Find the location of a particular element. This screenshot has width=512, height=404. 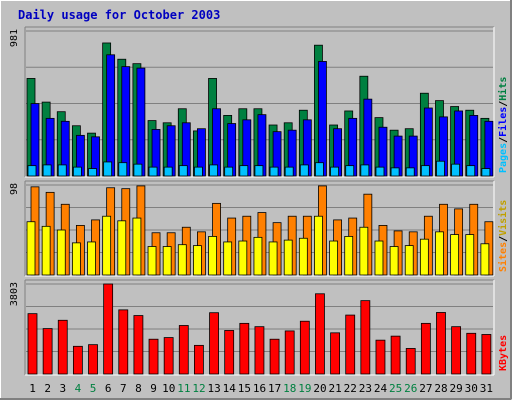

legend-entry: Sites is located at coordinates (503, 257).